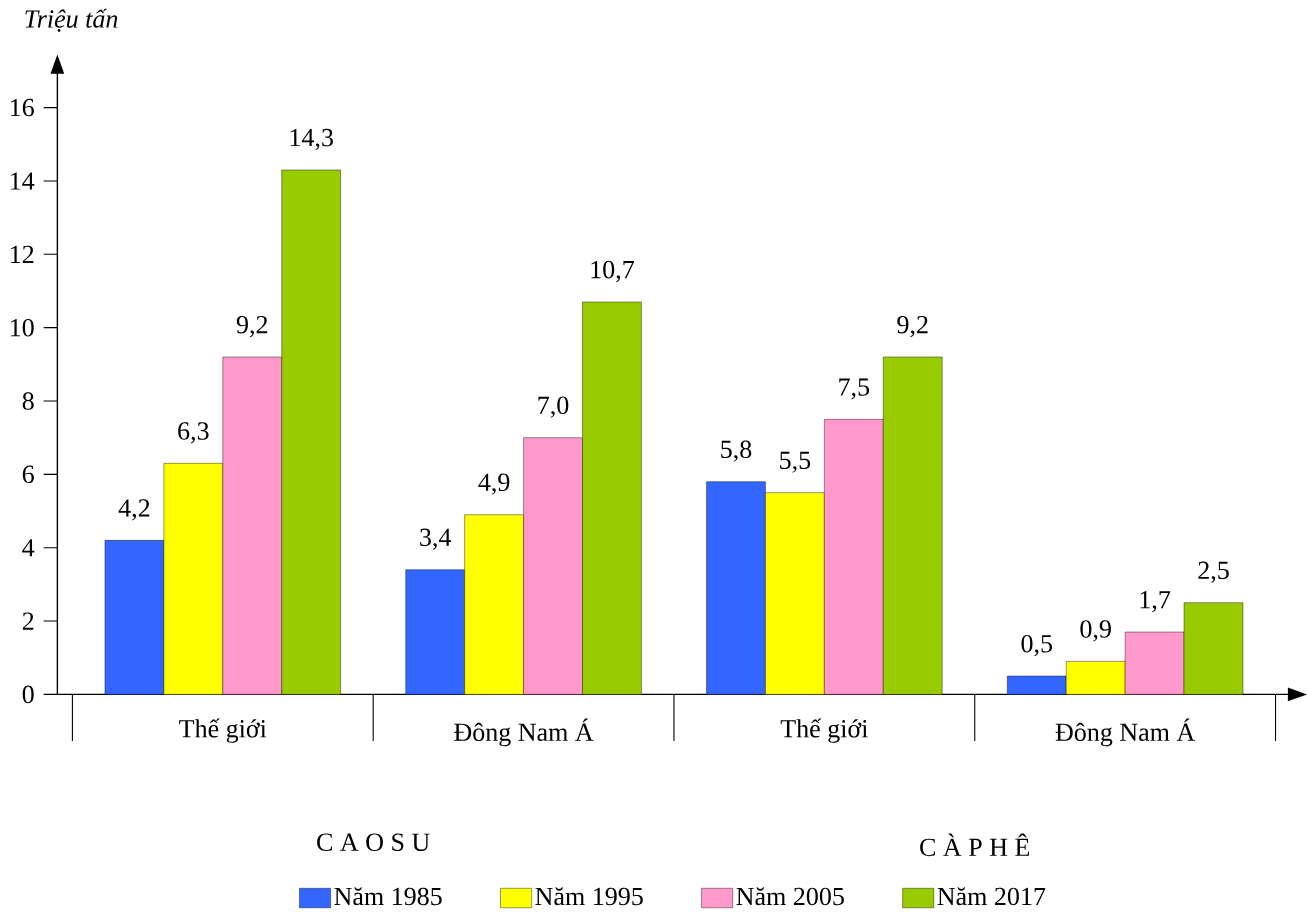 The image size is (1307, 914). What do you see at coordinates (28, 474) in the screenshot?
I see `y-tick-label: 6` at bounding box center [28, 474].